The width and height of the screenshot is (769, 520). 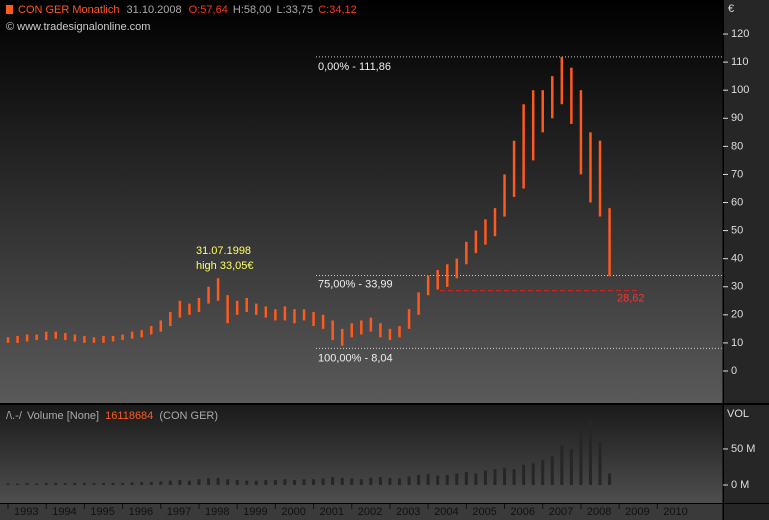 I want to click on y-tick-label: 120, so click(x=740, y=34).